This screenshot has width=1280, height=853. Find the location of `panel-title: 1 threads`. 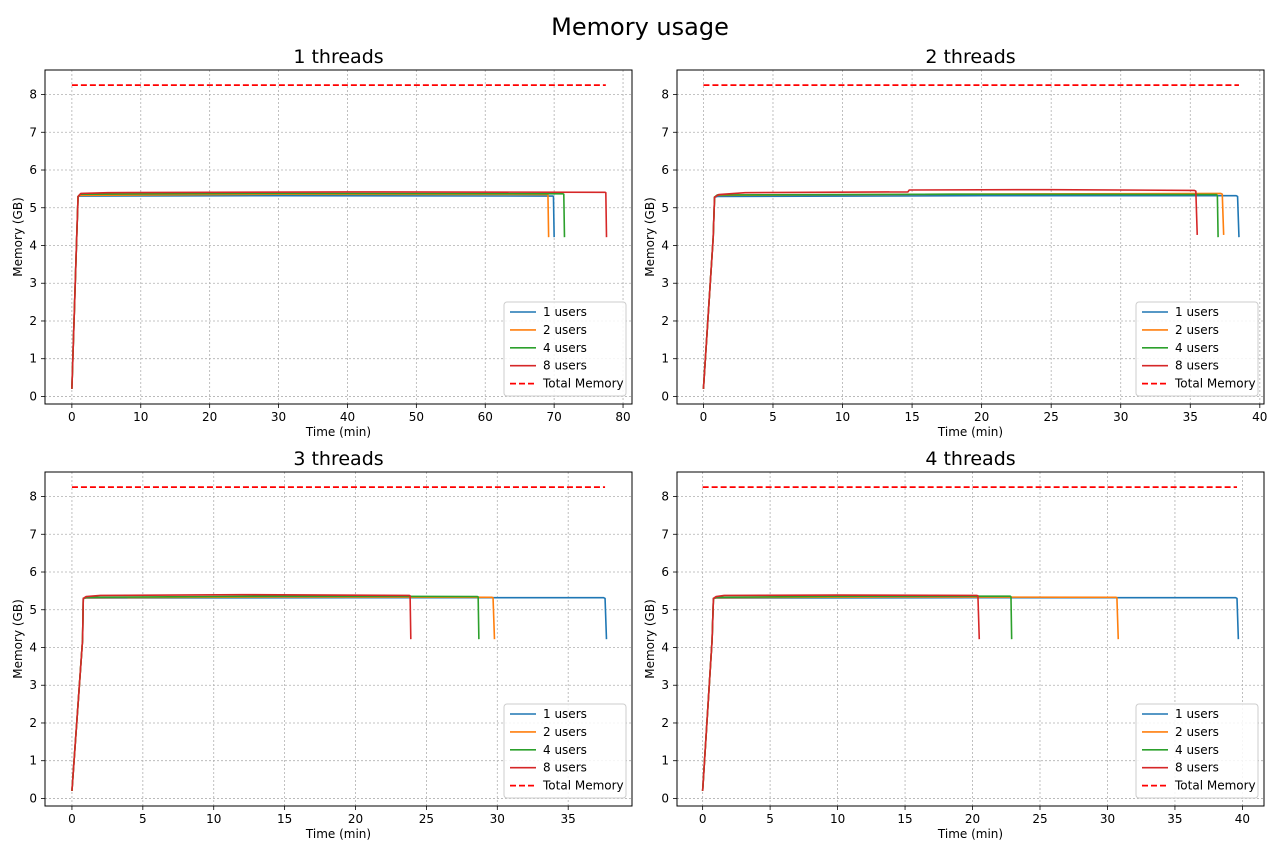

panel-title: 1 threads is located at coordinates (338, 57).